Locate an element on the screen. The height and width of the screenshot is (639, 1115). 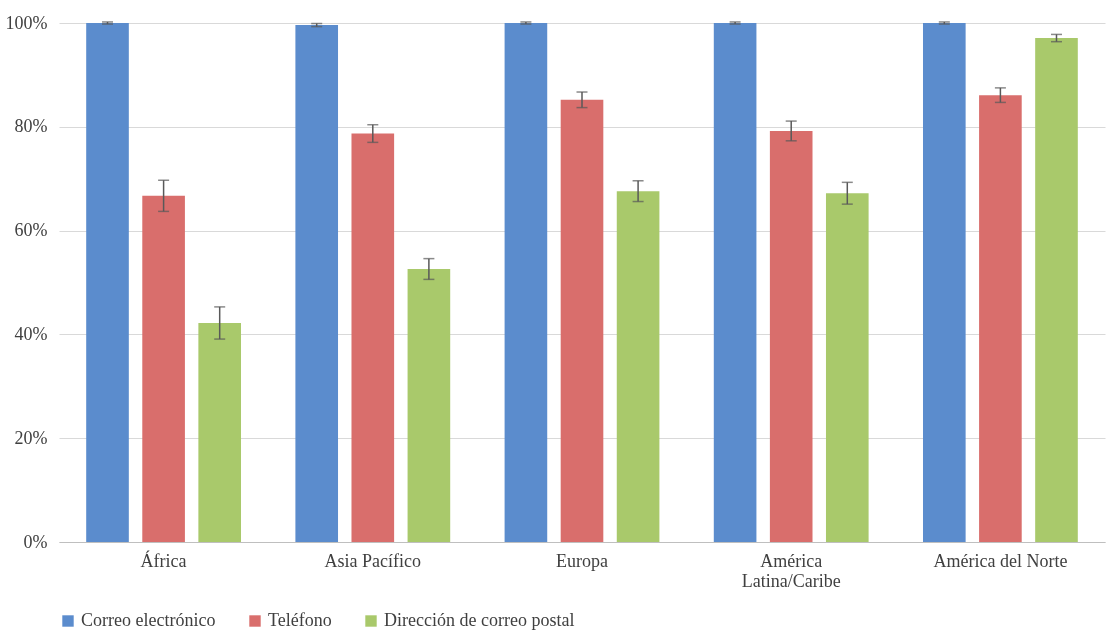
x-tick-label: Europa is located at coordinates (582, 560).